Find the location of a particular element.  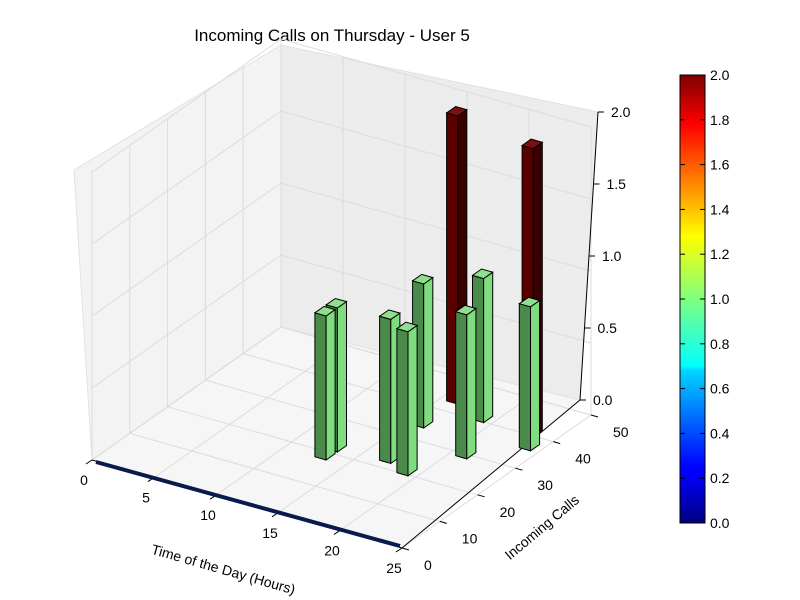

colorbar-tick-label: 0.0 is located at coordinates (720, 523).